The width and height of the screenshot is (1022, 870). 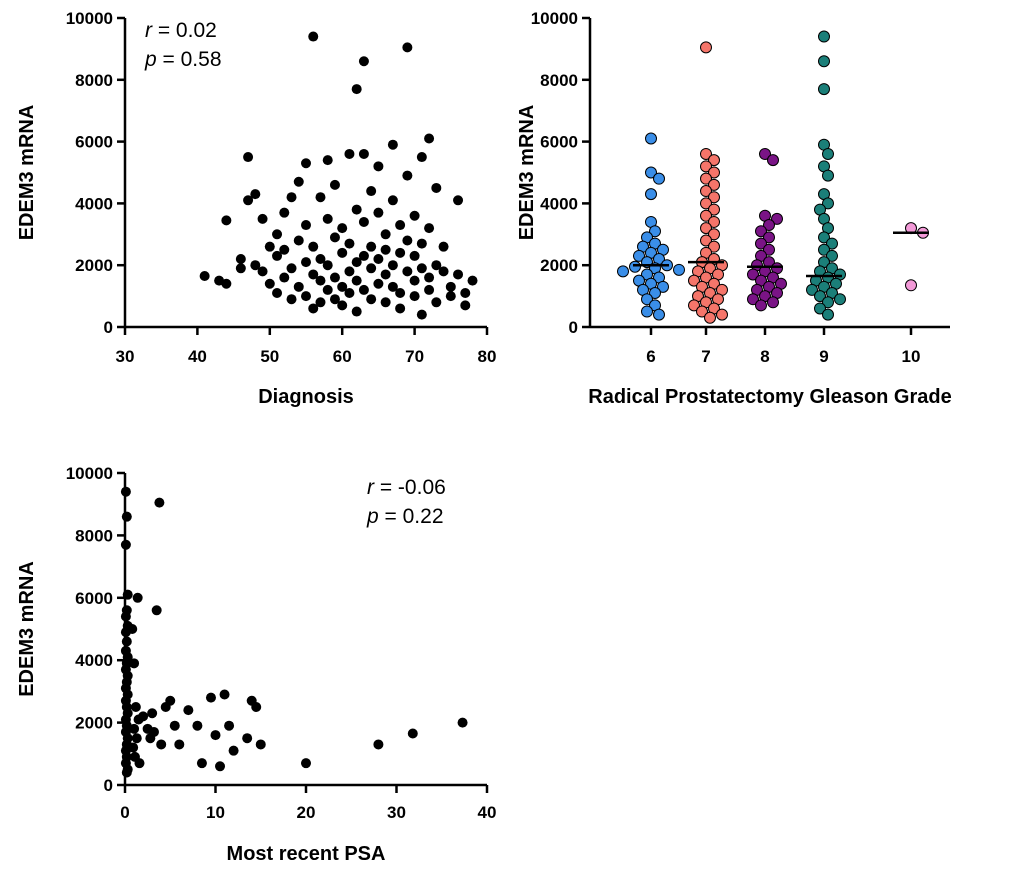 I want to click on x-tick-label: 70, so click(x=414, y=356).